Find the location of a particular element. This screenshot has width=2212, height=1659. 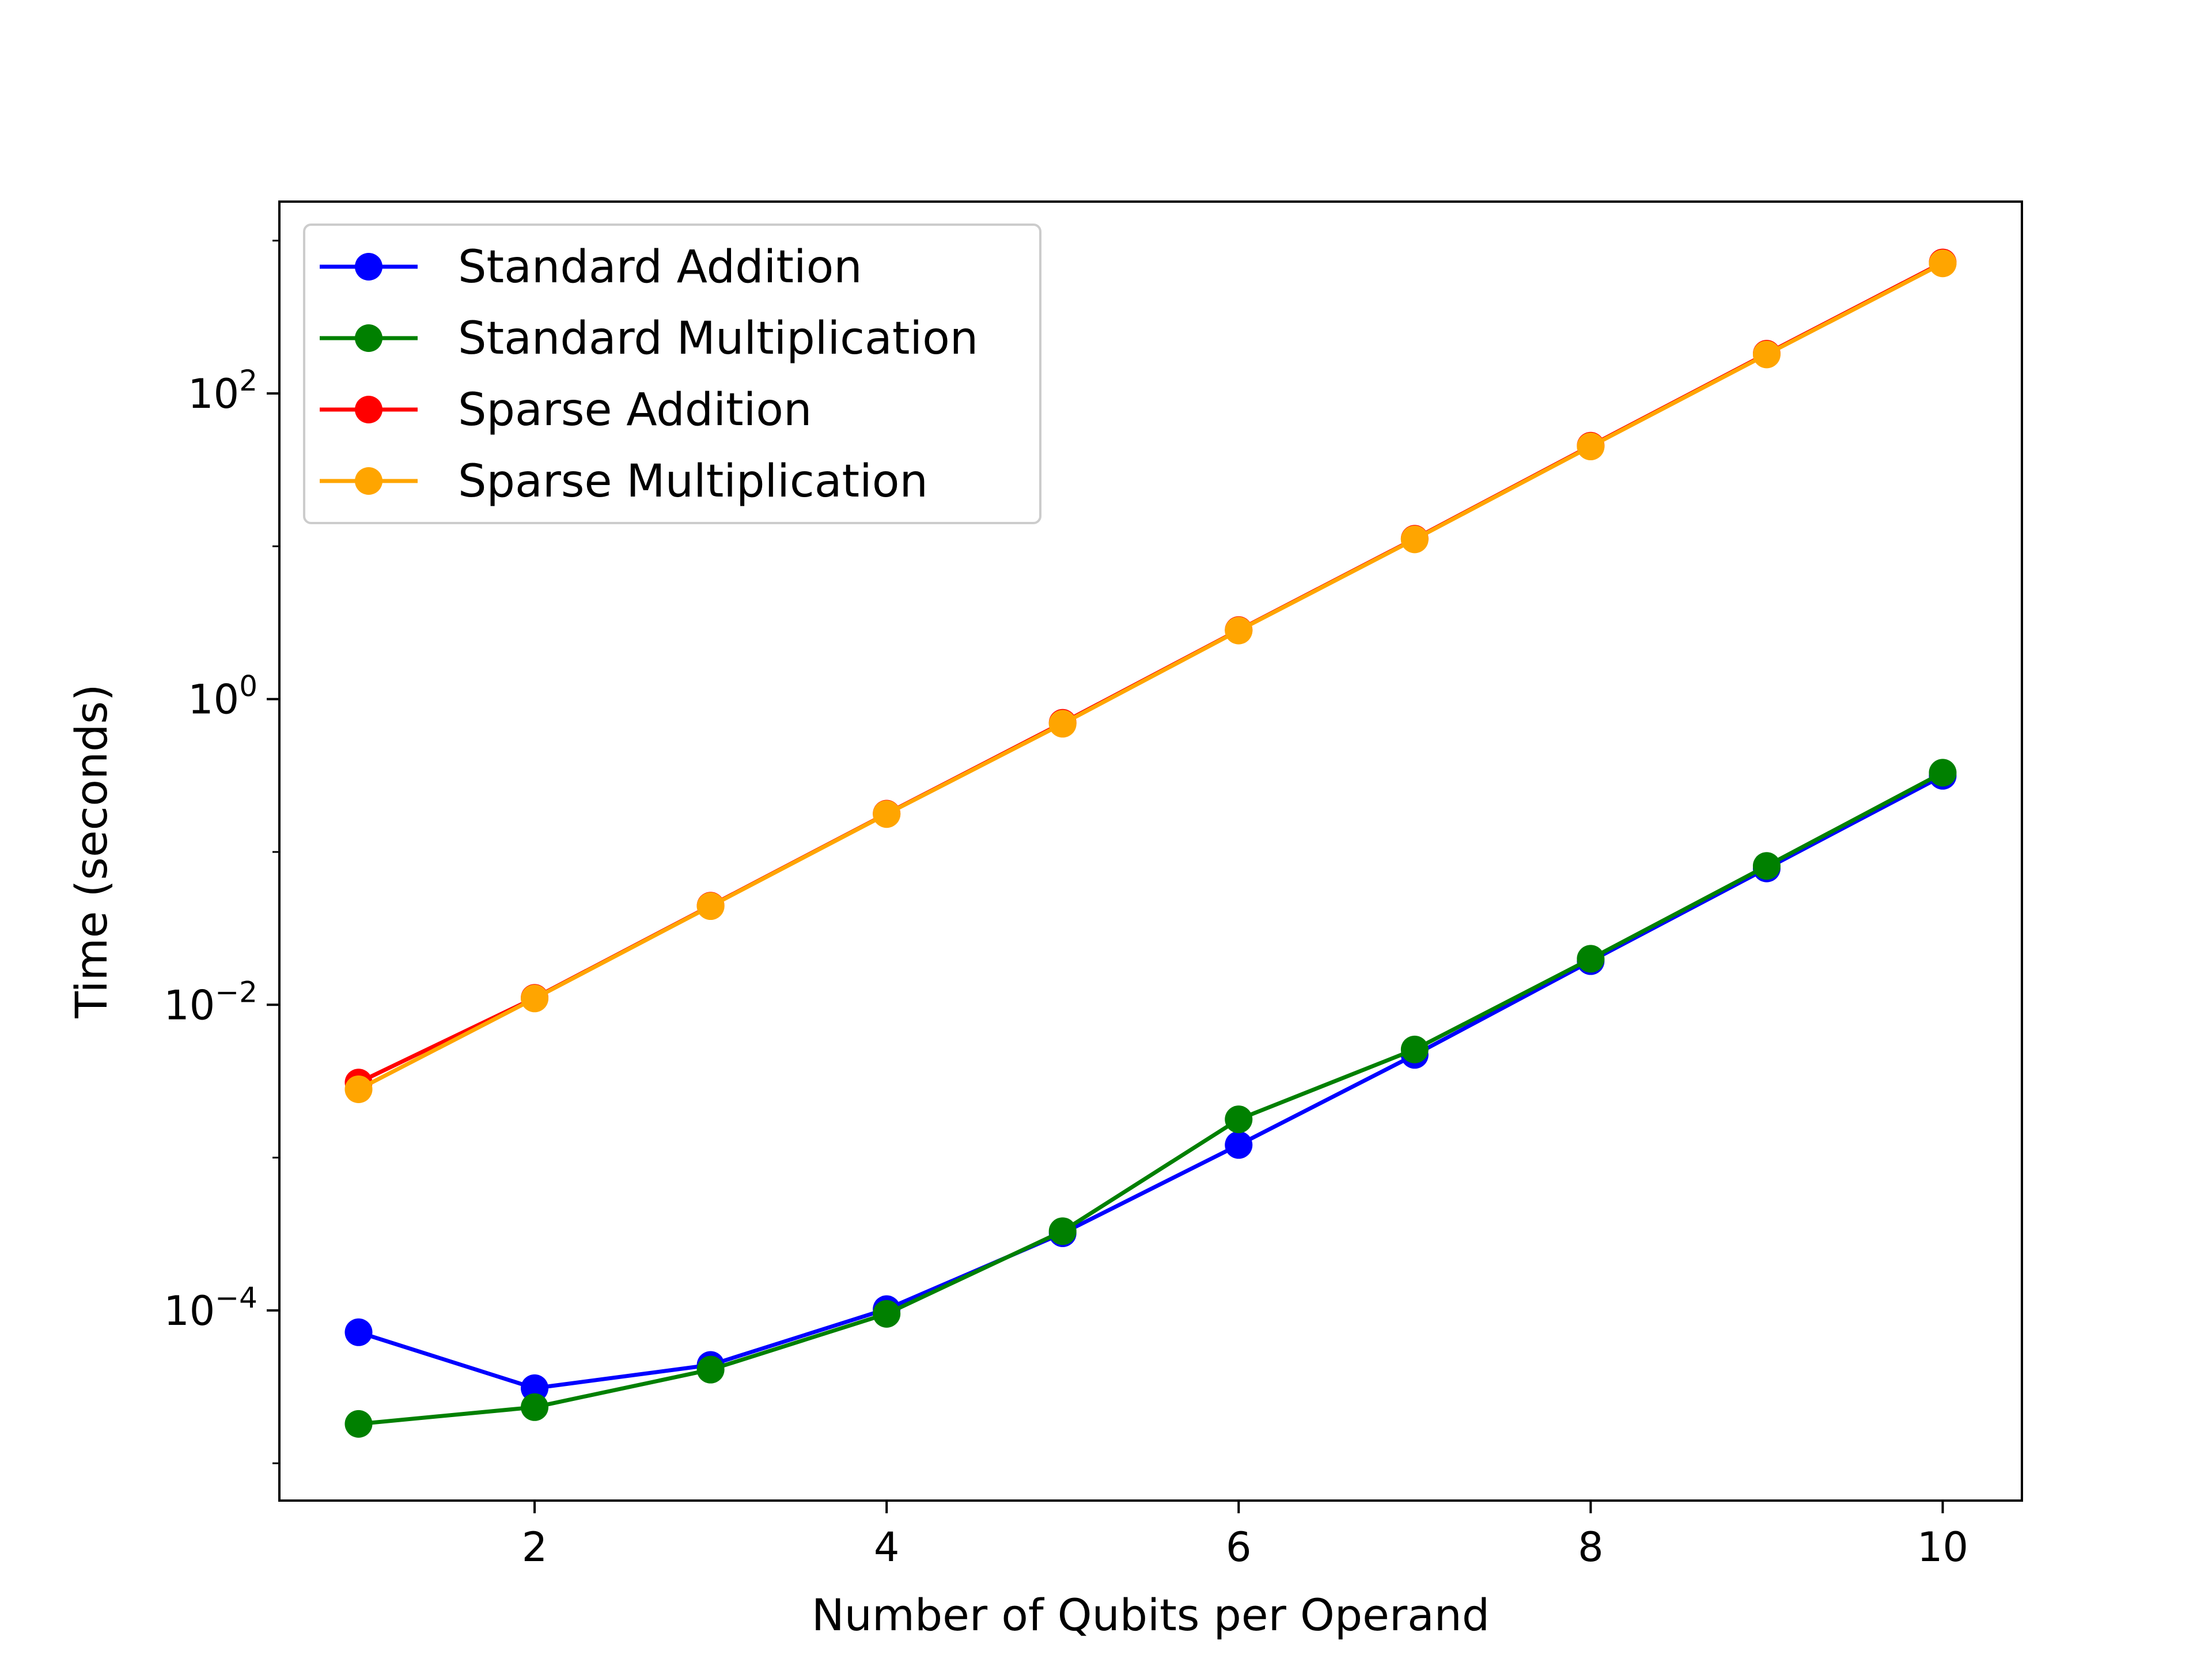

y-tick-exponent: 2 is located at coordinates (248, 380).